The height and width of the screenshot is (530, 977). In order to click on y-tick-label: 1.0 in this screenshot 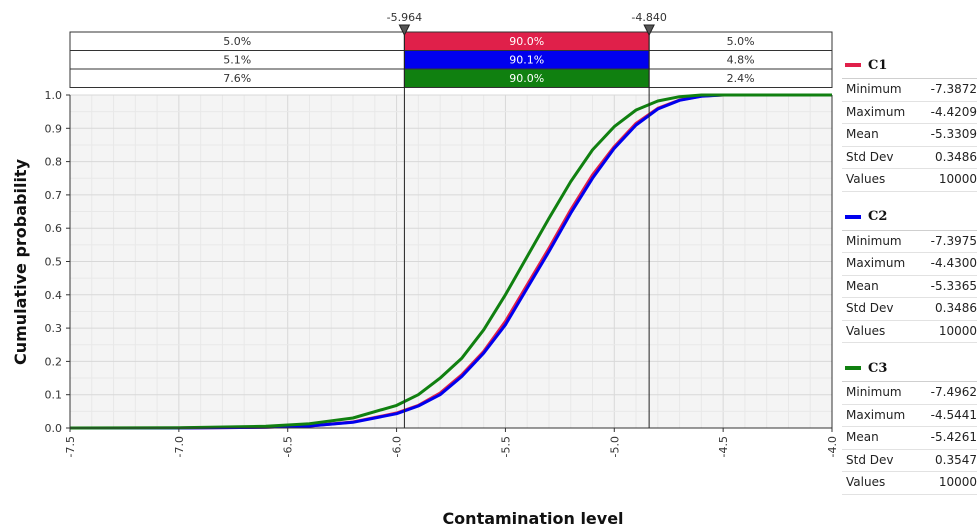, I will do `click(54, 95)`.